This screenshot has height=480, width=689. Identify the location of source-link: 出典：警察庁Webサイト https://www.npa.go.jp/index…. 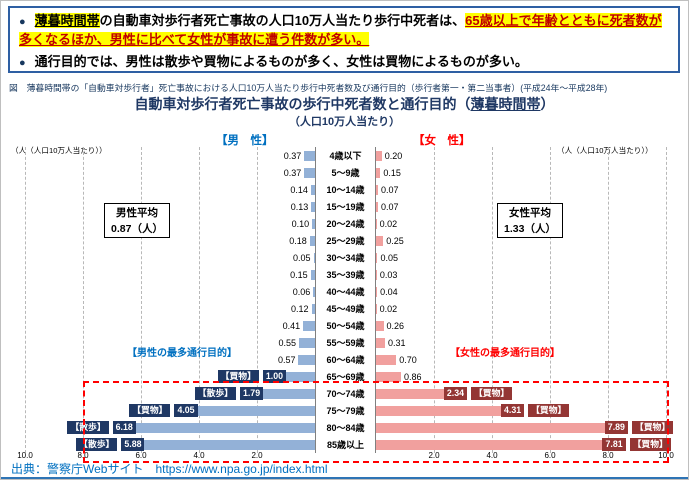
(169, 469).